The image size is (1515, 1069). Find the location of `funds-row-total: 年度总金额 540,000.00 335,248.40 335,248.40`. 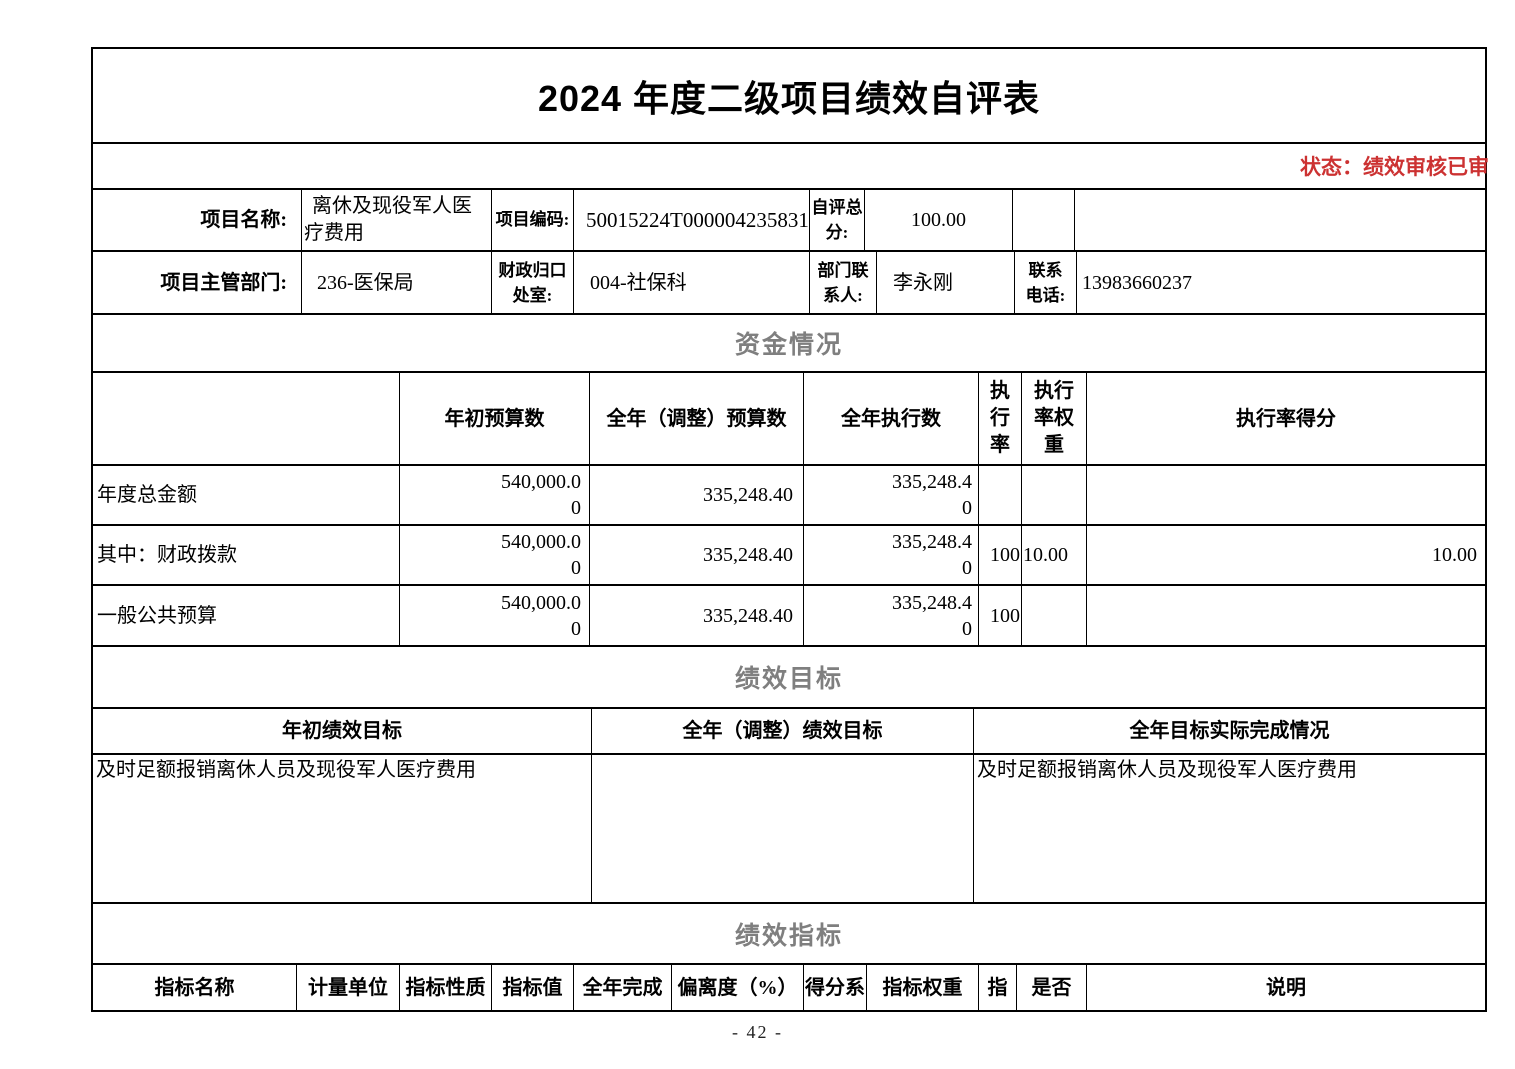

funds-row-total: 年度总金额 540,000.00 335,248.40 335,248.40 is located at coordinates (789, 496).